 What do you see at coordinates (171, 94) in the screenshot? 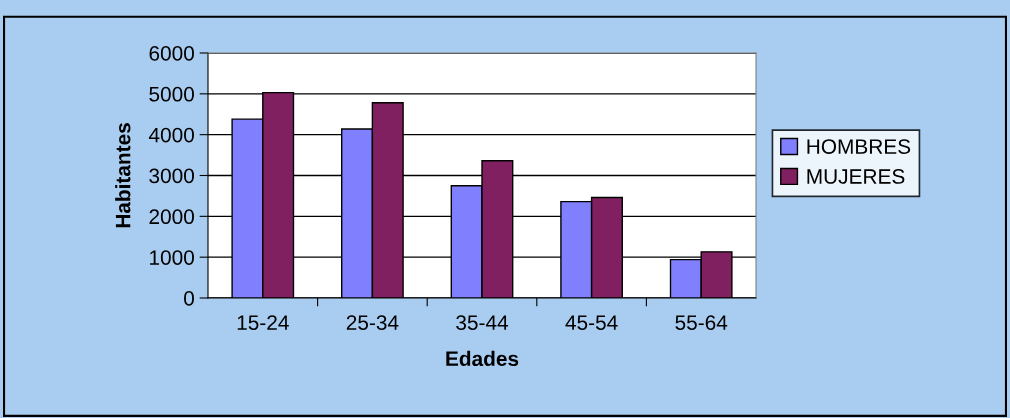
I see `y-tick-label: 5000` at bounding box center [171, 94].